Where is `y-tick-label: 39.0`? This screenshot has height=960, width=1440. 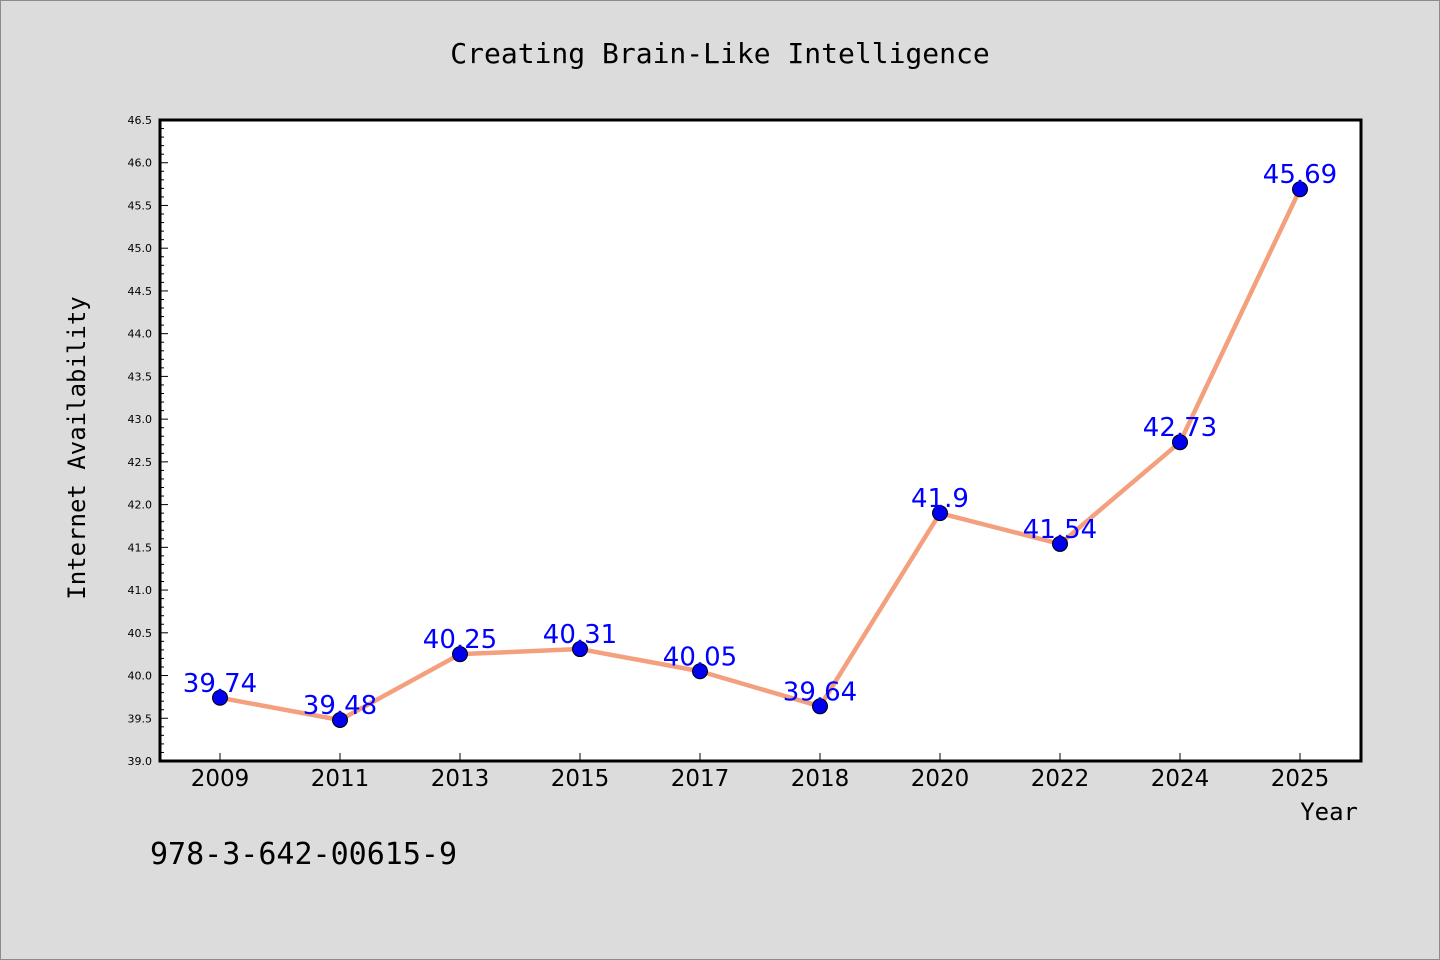
y-tick-label: 39.0 is located at coordinates (140, 761).